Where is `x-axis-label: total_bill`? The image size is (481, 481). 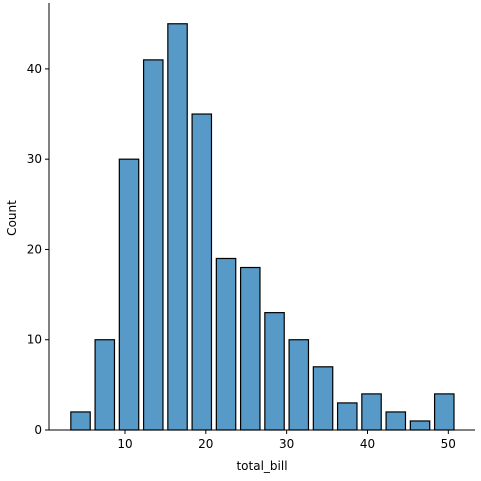 x-axis-label: total_bill is located at coordinates (261, 466).